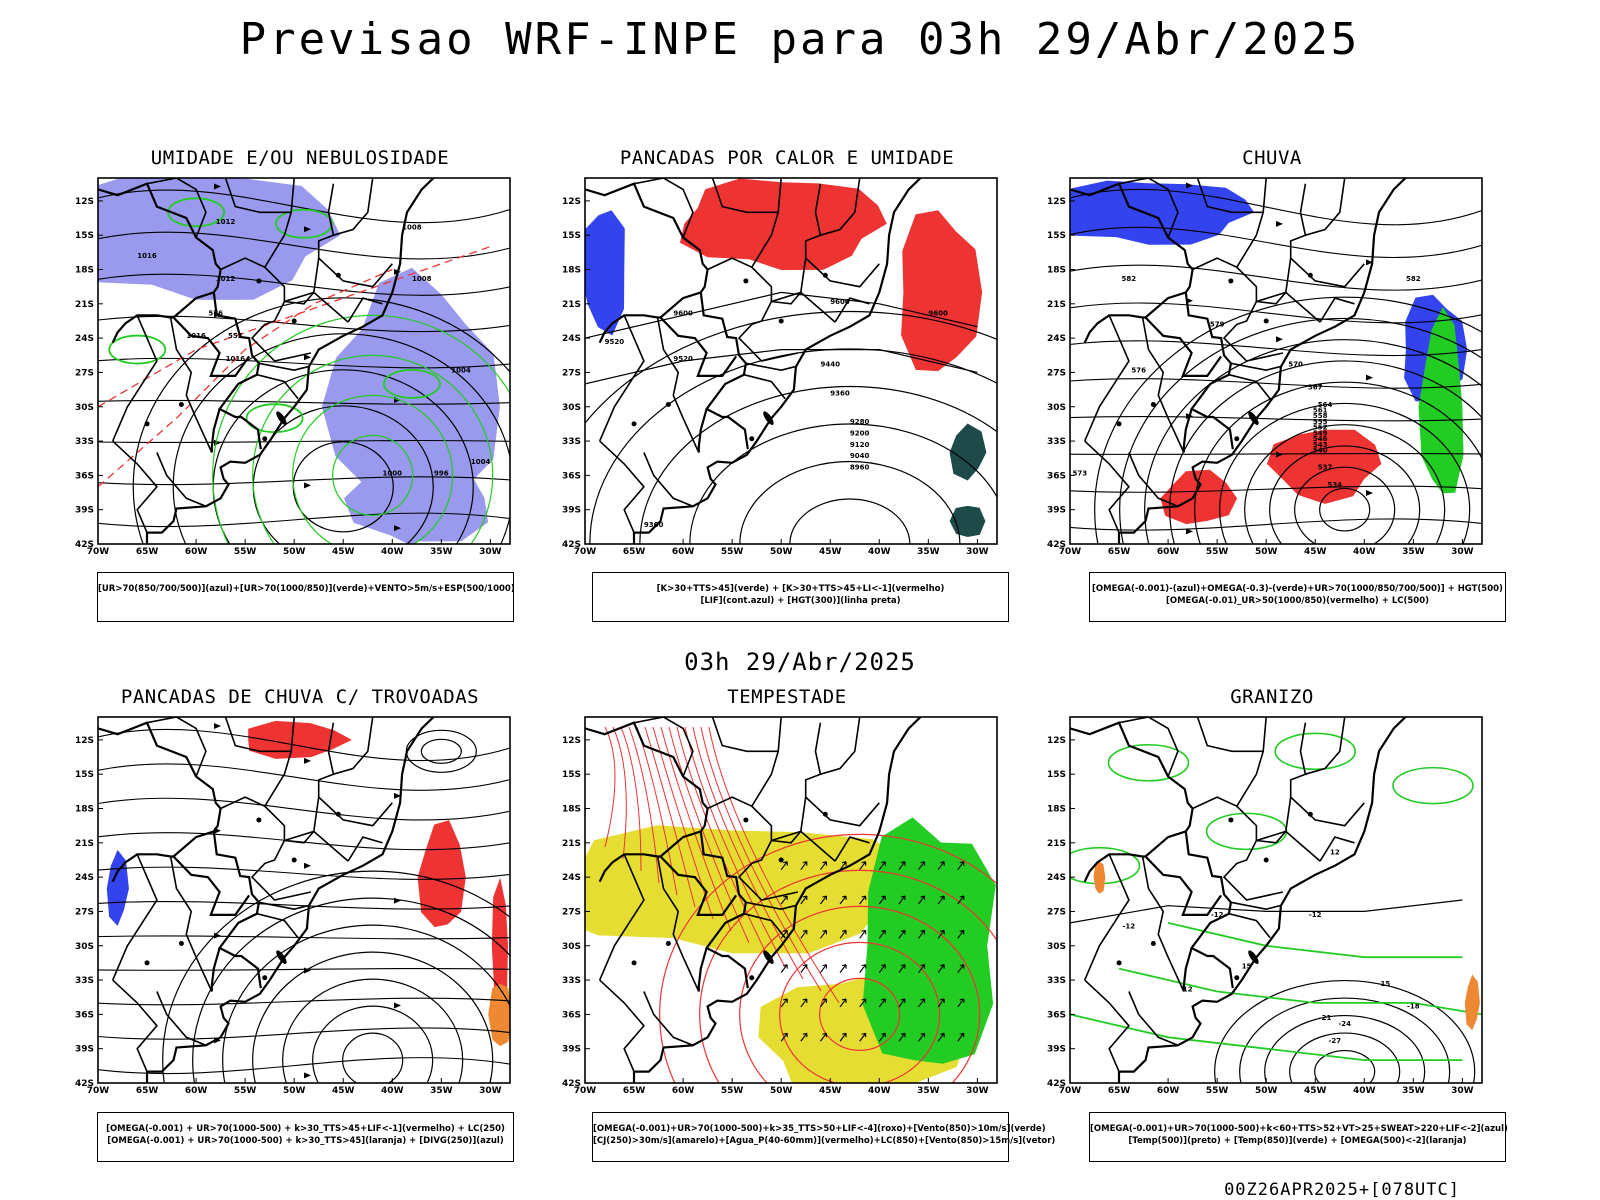  What do you see at coordinates (967, 521) in the screenshot?
I see `green-area` at bounding box center [967, 521].